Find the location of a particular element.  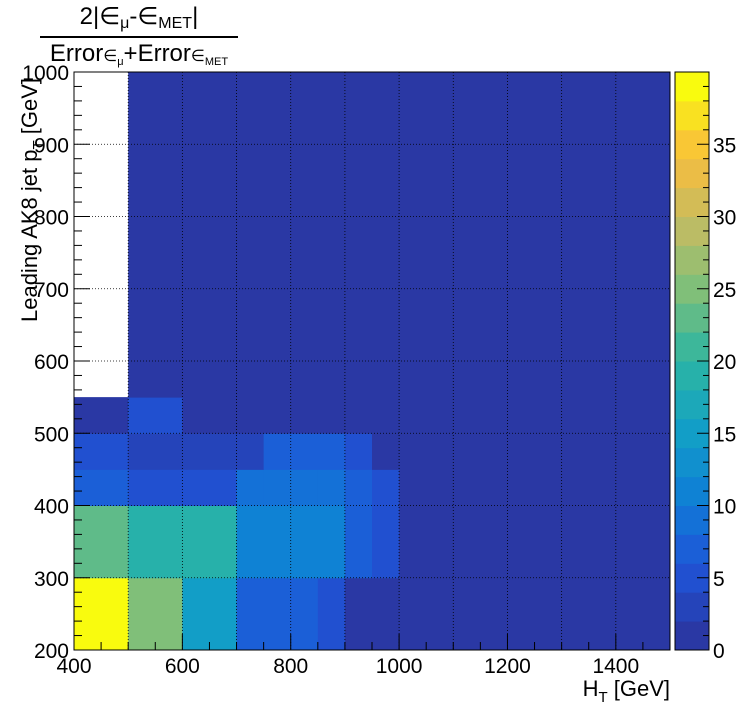

z-tick-label: 35 is located at coordinates (724, 145).